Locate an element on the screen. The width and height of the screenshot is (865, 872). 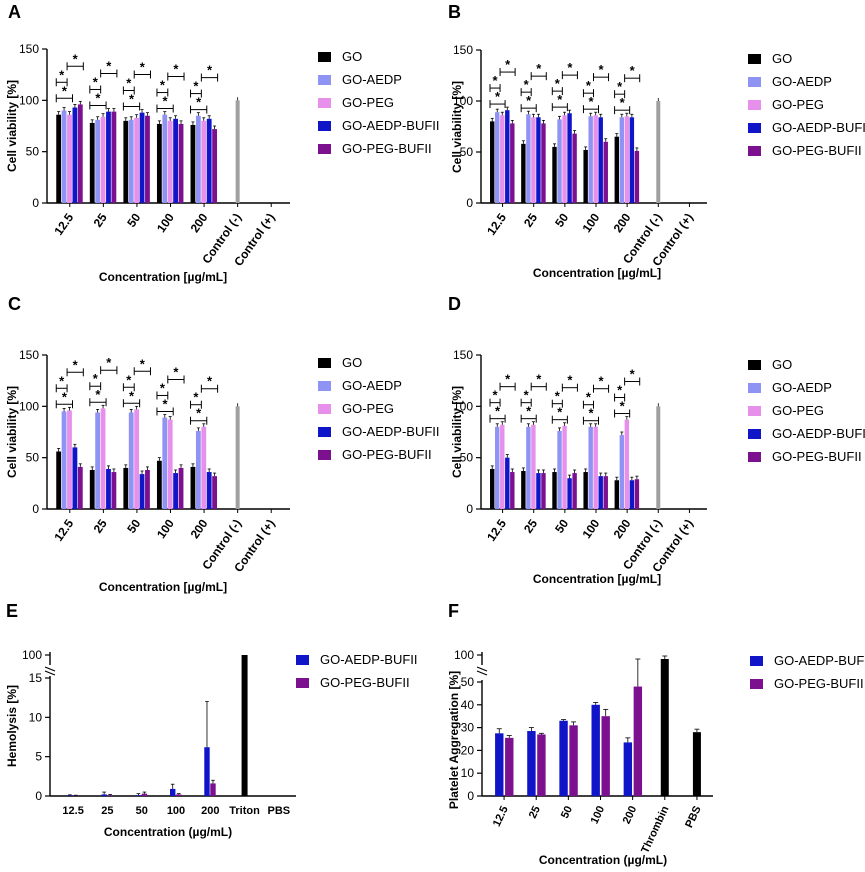
panel-e-label: E is located at coordinates (12, 611).